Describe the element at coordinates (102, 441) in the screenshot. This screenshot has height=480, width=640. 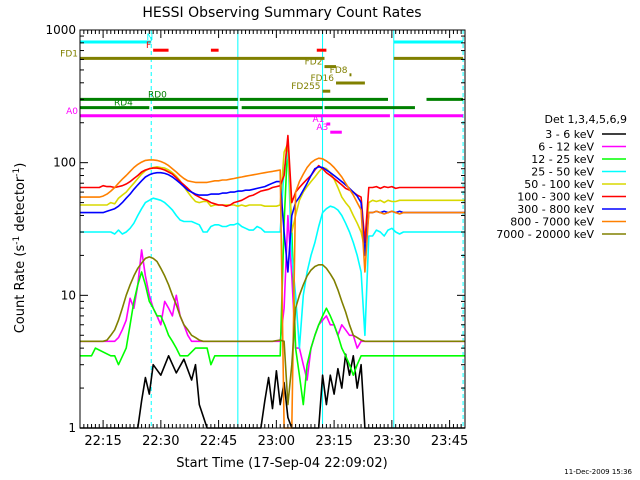
I see `x-tick-label: 22:15` at that location.